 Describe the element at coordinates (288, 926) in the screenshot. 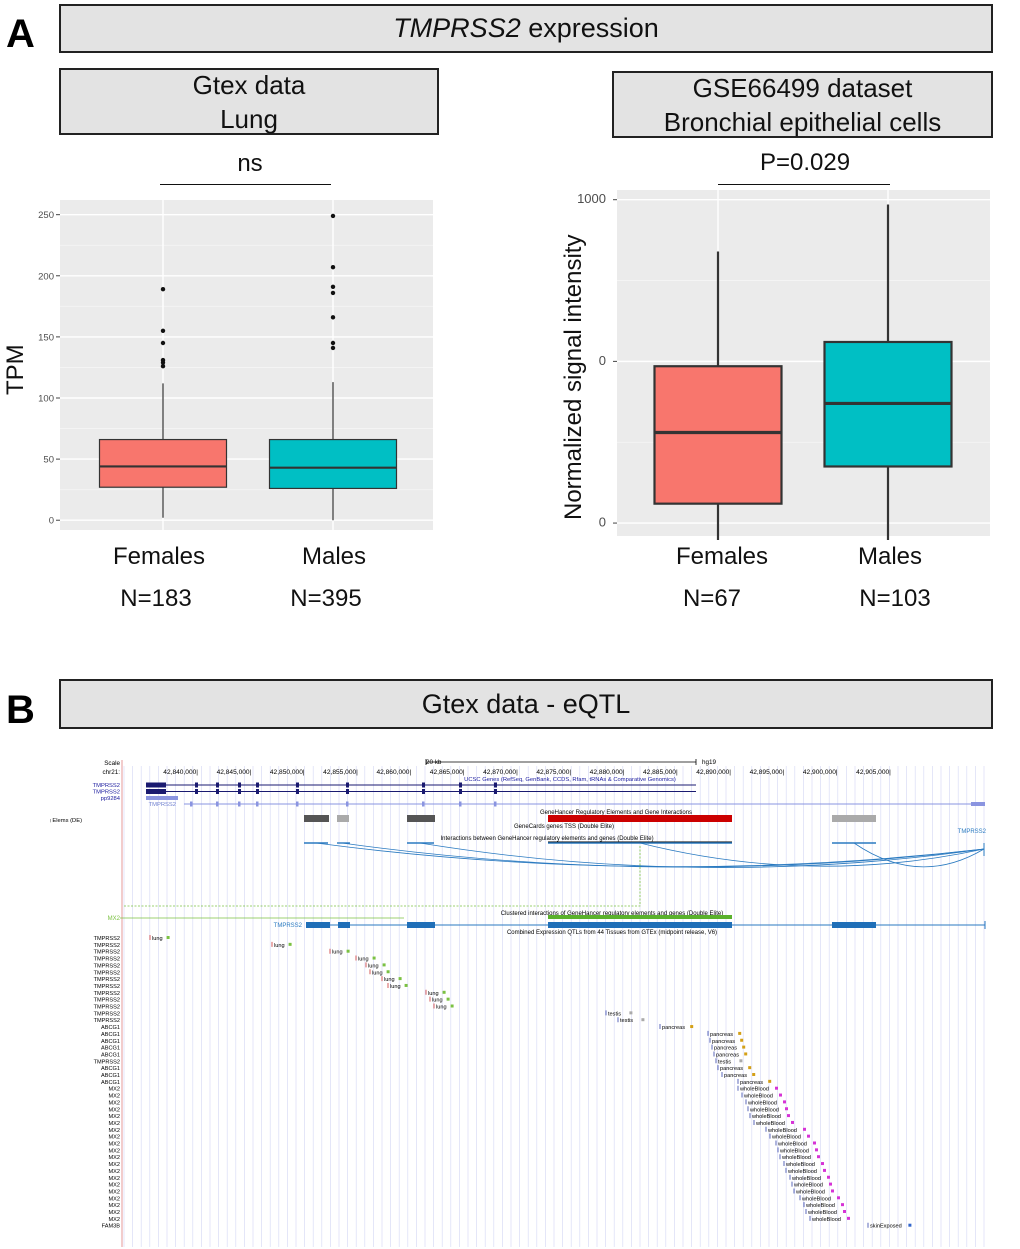

I see `cluster-gene-label: TMPRSS2` at that location.